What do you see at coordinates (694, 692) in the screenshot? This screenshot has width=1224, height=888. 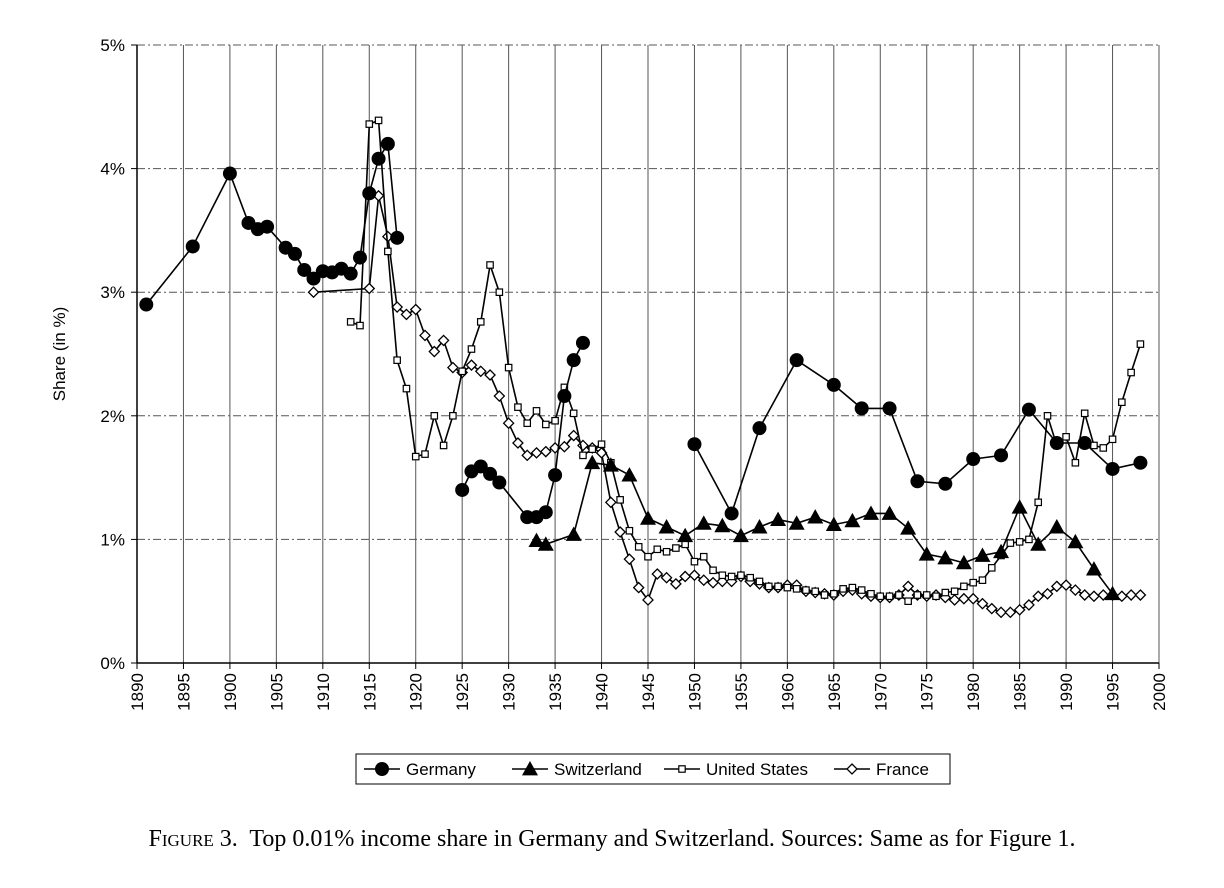 I see `x-tick-label: 1950` at bounding box center [694, 692].